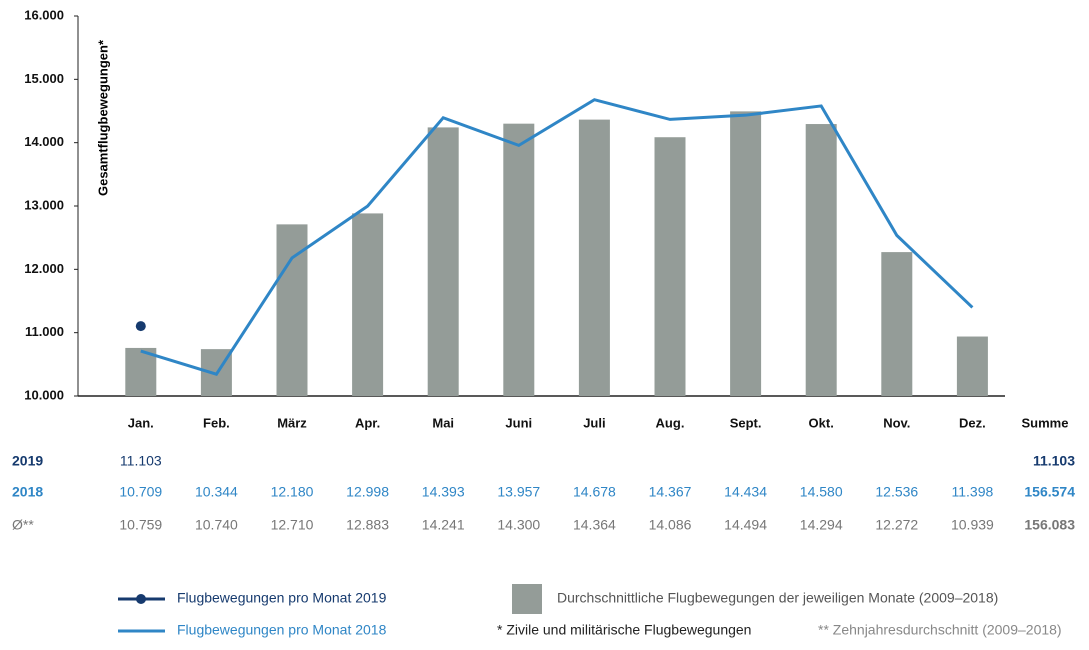 This screenshot has width=1089, height=650. Describe the element at coordinates (44, 394) in the screenshot. I see `y-tick-label: 10.000` at that location.